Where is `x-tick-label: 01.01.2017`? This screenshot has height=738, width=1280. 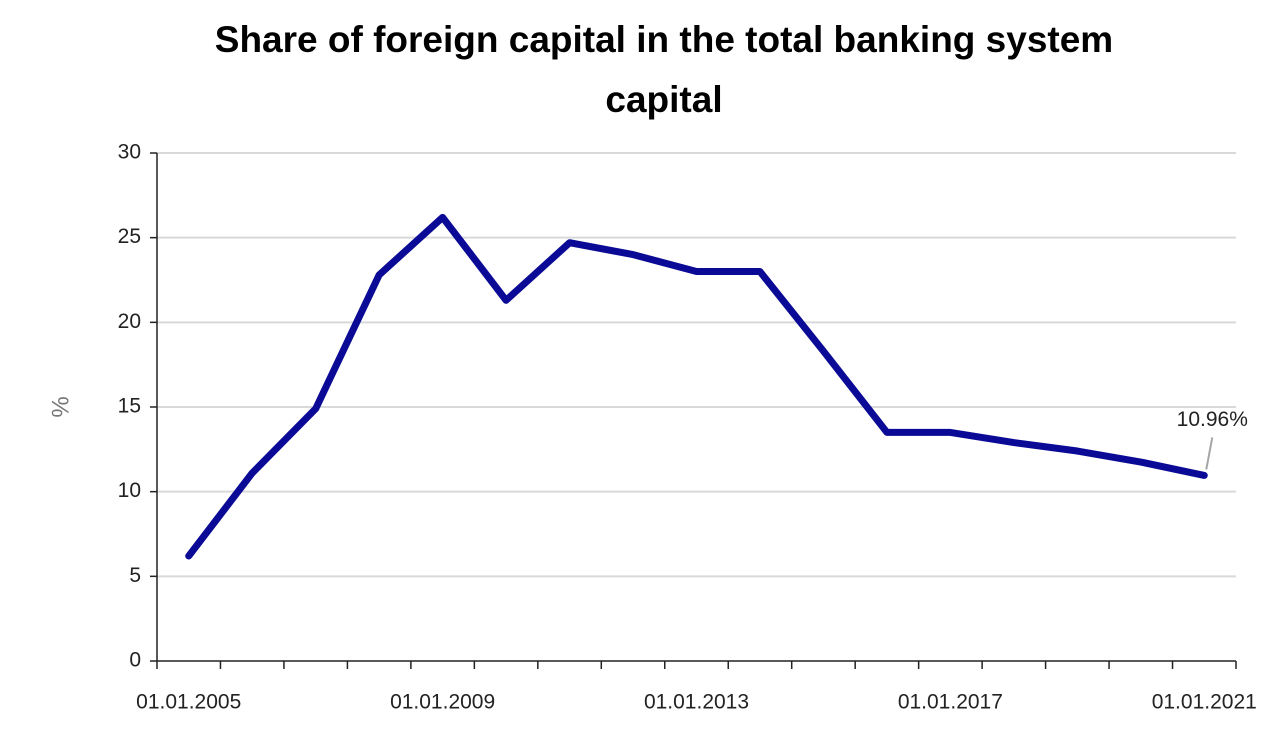
x-tick-label: 01.01.2017 is located at coordinates (950, 702).